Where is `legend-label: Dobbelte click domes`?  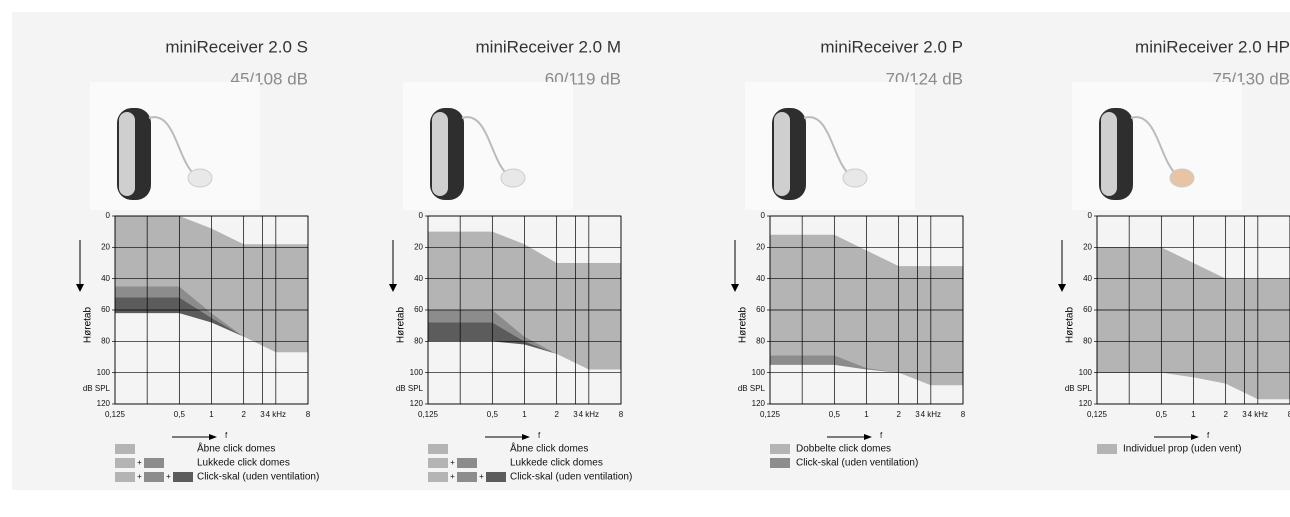
legend-label: Dobbelte click domes is located at coordinates (843, 449).